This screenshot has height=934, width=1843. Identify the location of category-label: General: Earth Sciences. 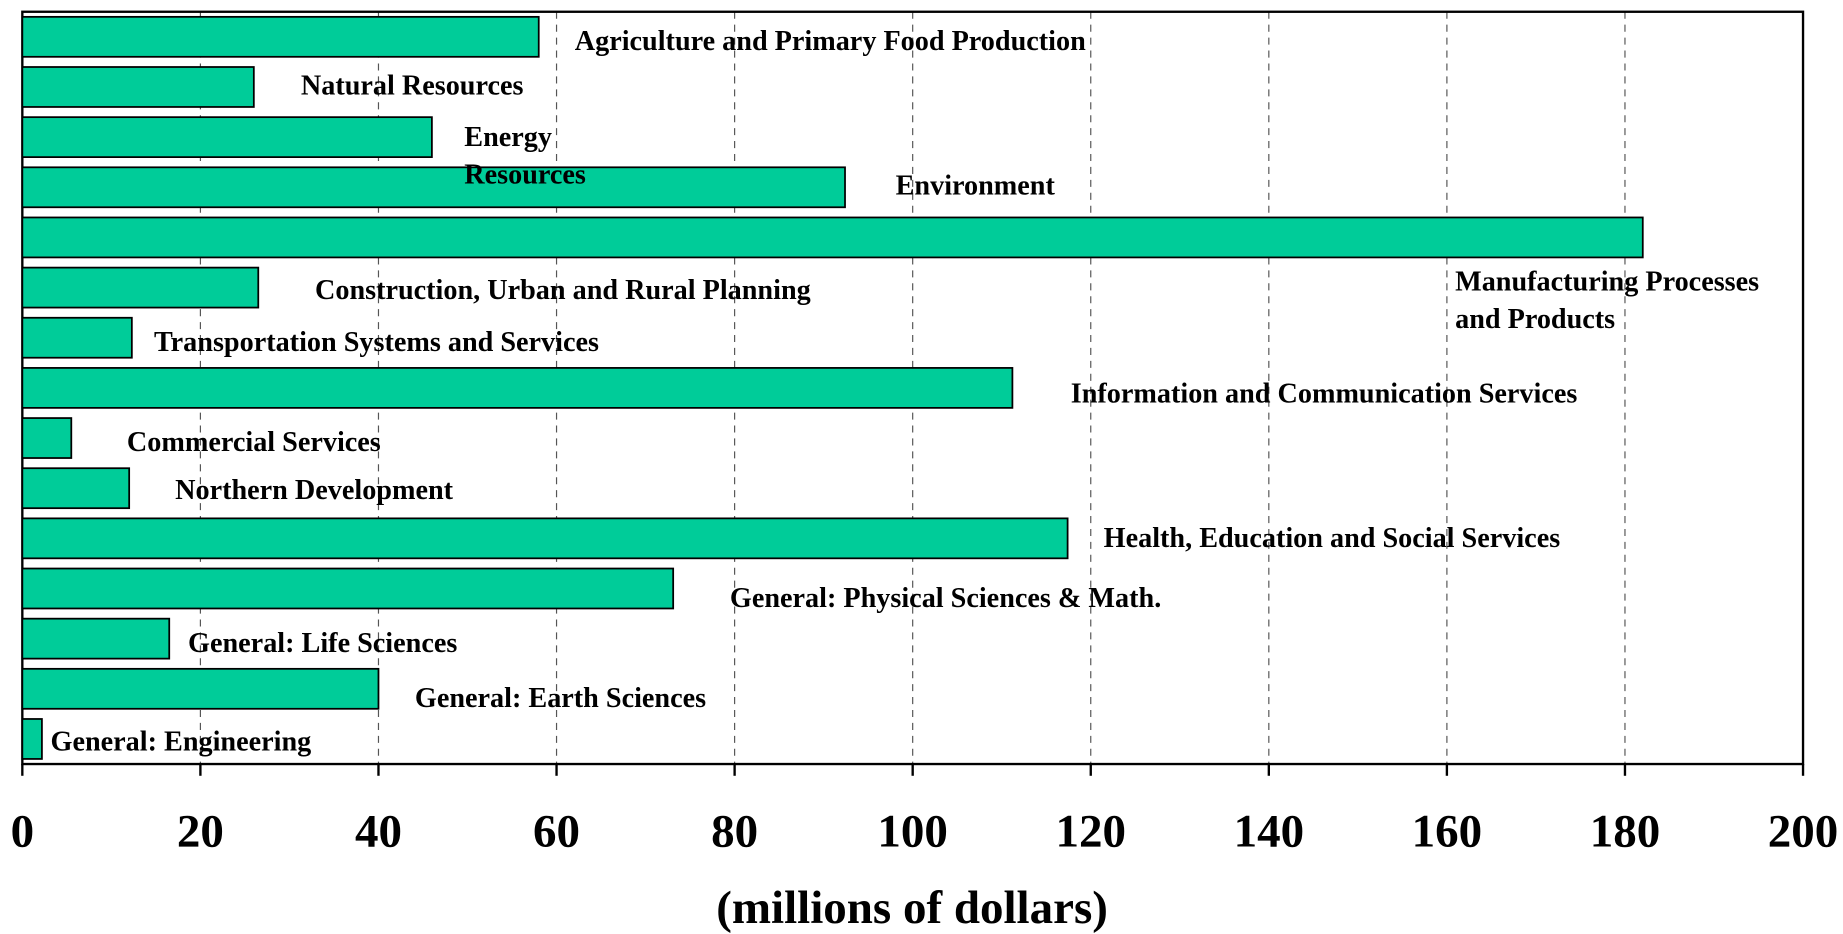
(560, 698).